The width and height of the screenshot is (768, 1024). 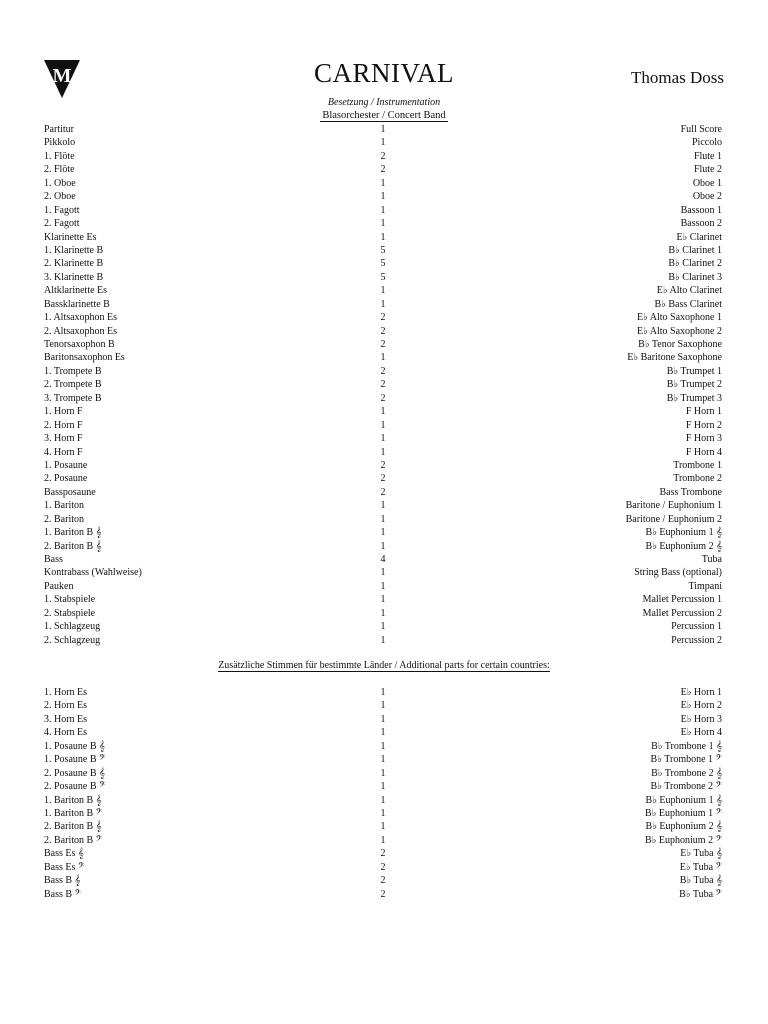 I want to click on english-name: B♭ Trumpet 3, so click(x=694, y=398).